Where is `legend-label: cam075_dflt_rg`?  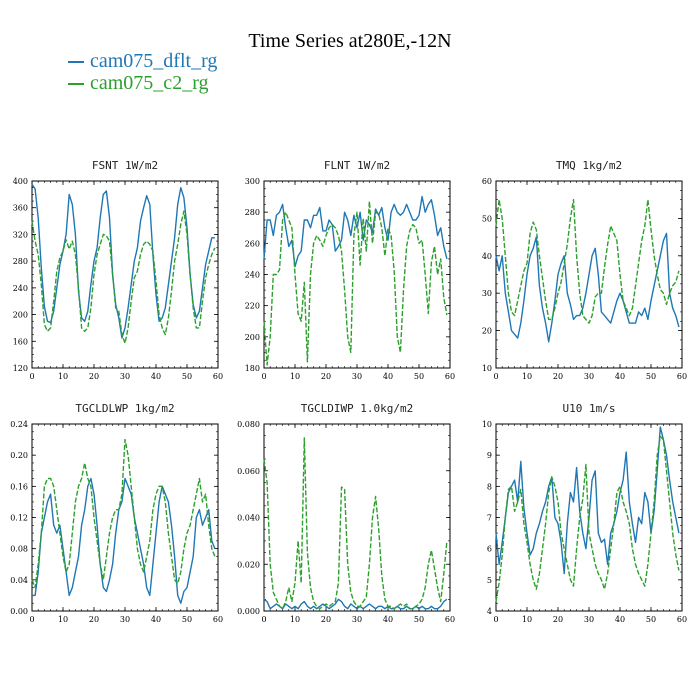
legend-label: cam075_dflt_rg is located at coordinates (154, 61).